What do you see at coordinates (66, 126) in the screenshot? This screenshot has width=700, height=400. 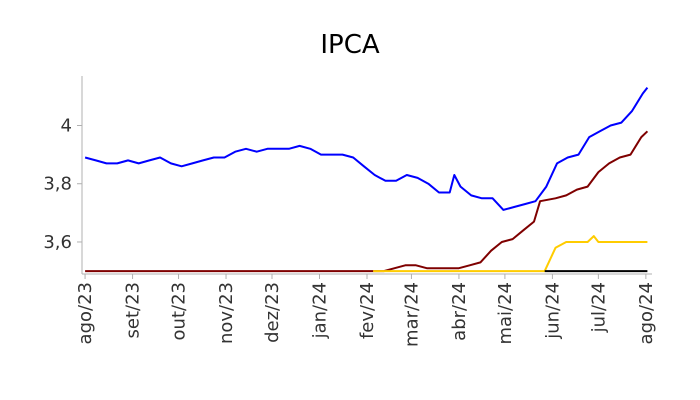 I see `y-tick-label: 4` at bounding box center [66, 126].